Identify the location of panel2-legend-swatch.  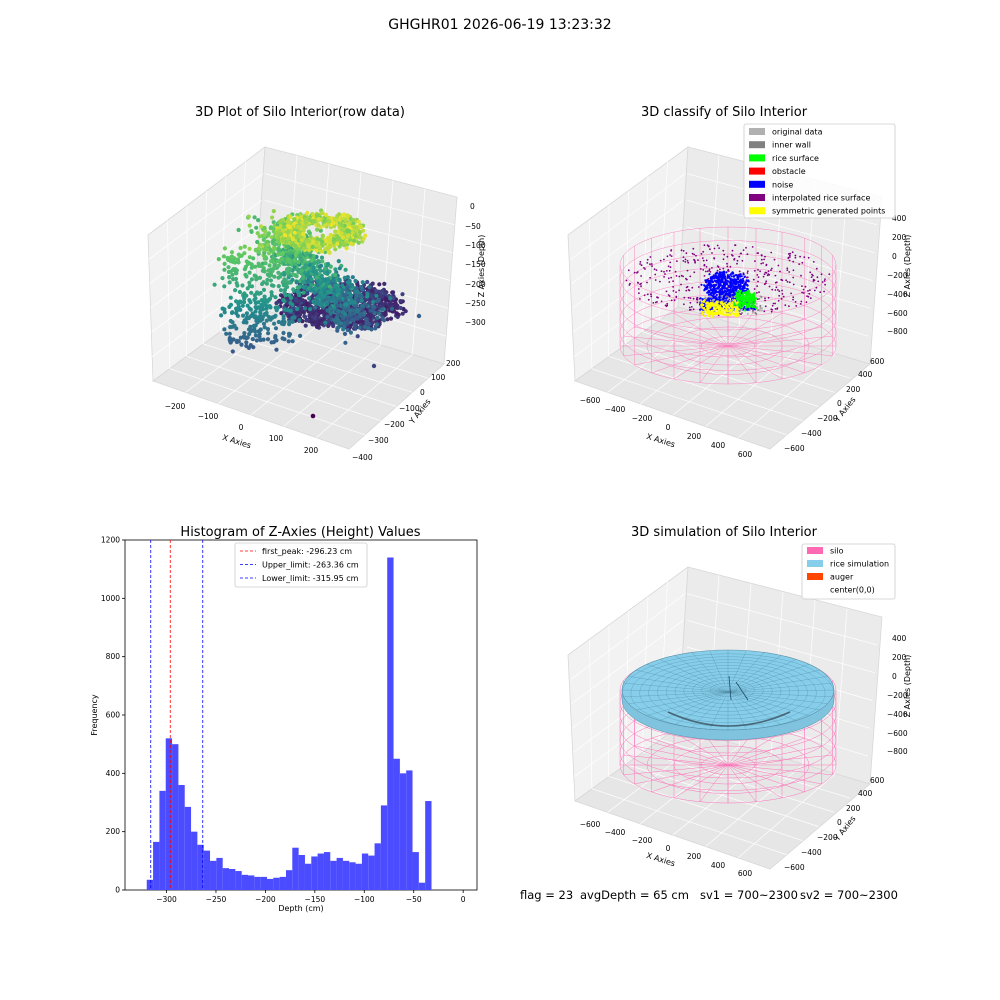
(757, 158).